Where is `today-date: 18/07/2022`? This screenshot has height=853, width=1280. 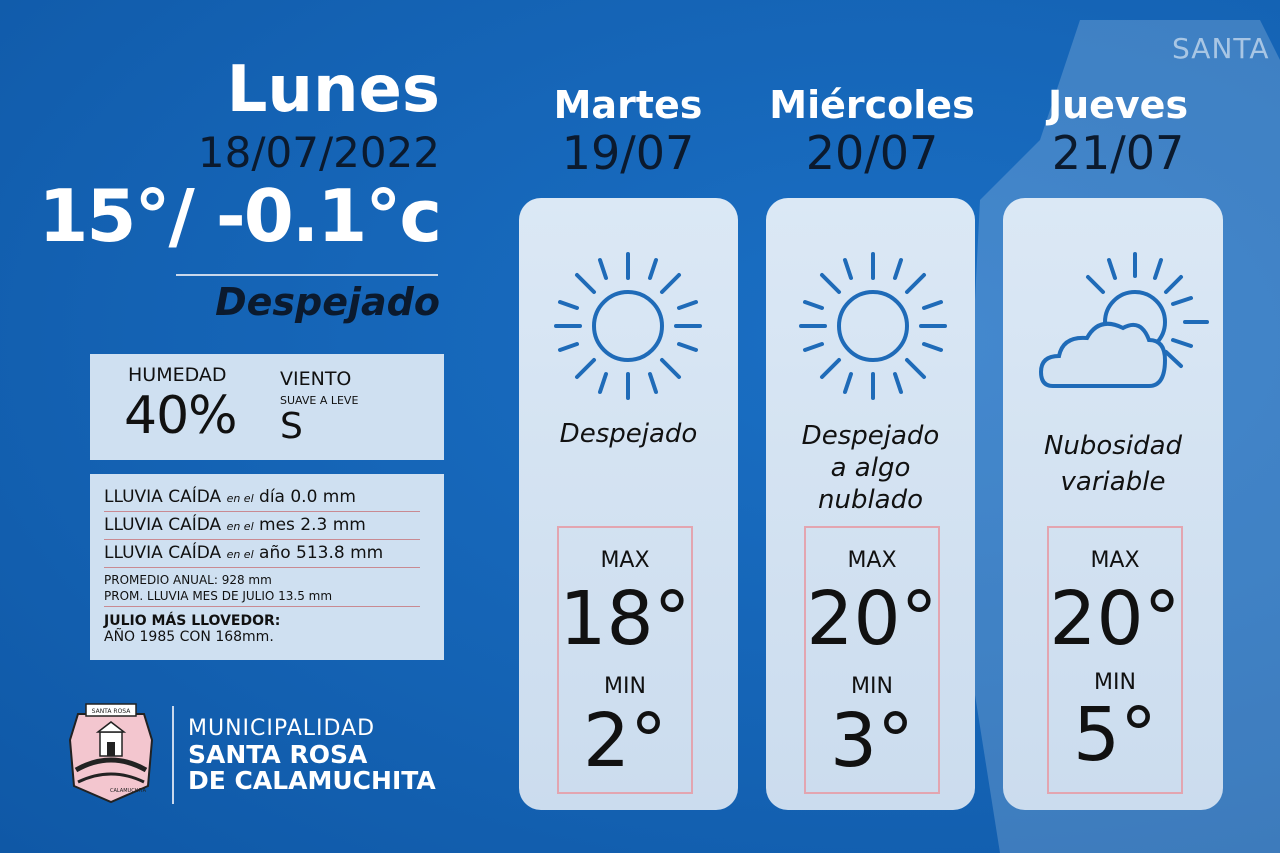 today-date: 18/07/2022 is located at coordinates (318, 152).